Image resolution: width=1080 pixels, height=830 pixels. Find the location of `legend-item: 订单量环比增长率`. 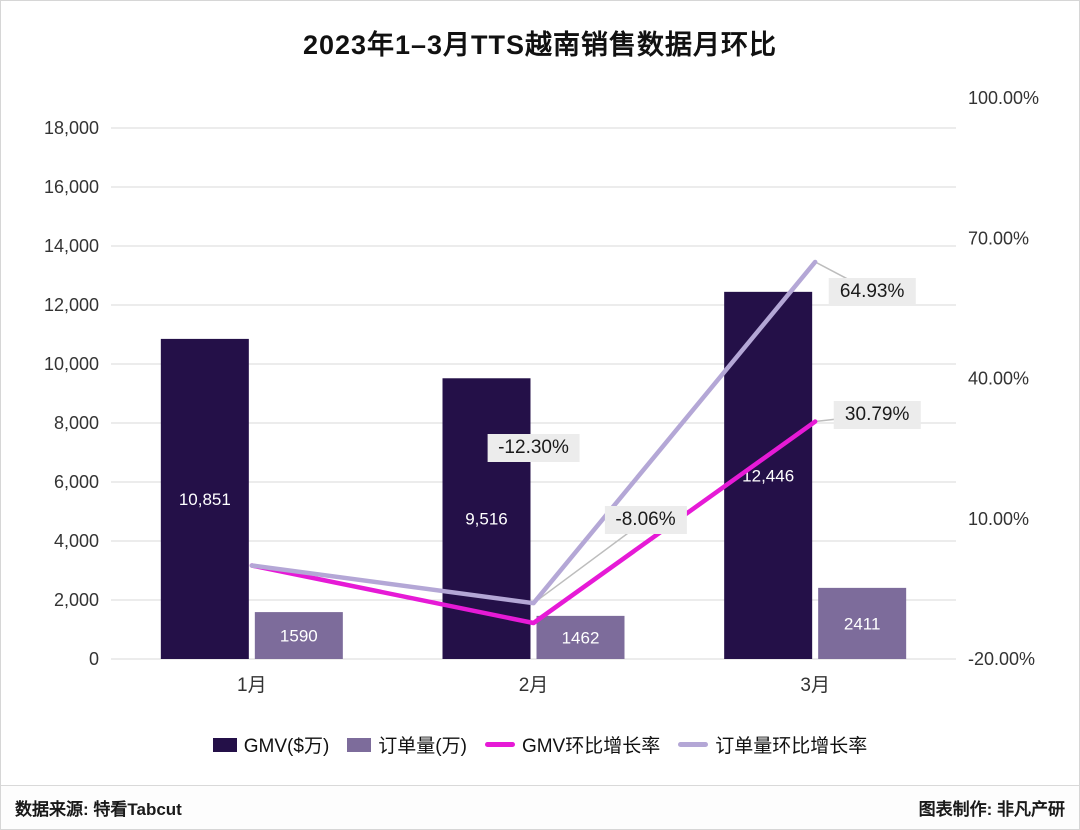

legend-item: 订单量环比增长率 is located at coordinates (772, 744).